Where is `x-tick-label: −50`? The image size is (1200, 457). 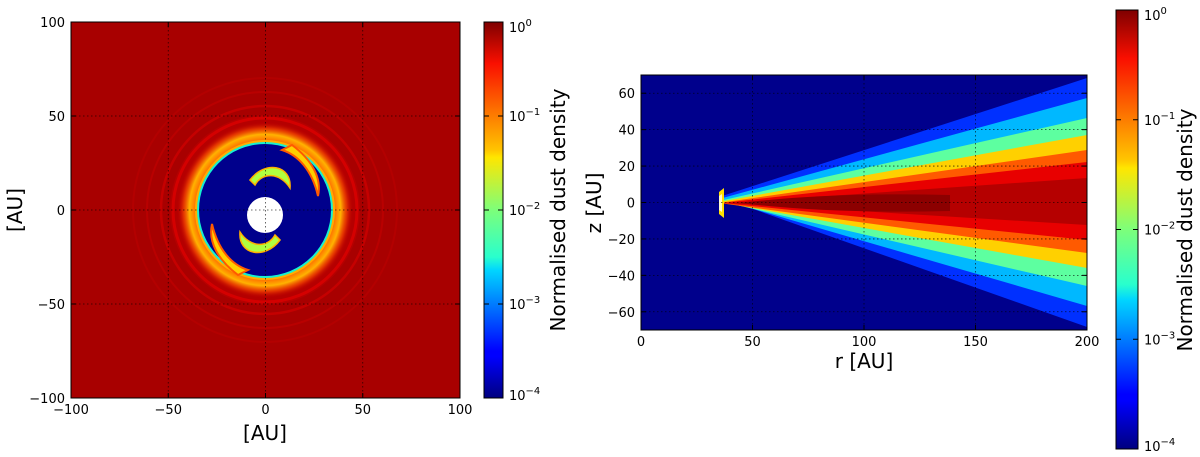 x-tick-label: −50 is located at coordinates (168, 410).